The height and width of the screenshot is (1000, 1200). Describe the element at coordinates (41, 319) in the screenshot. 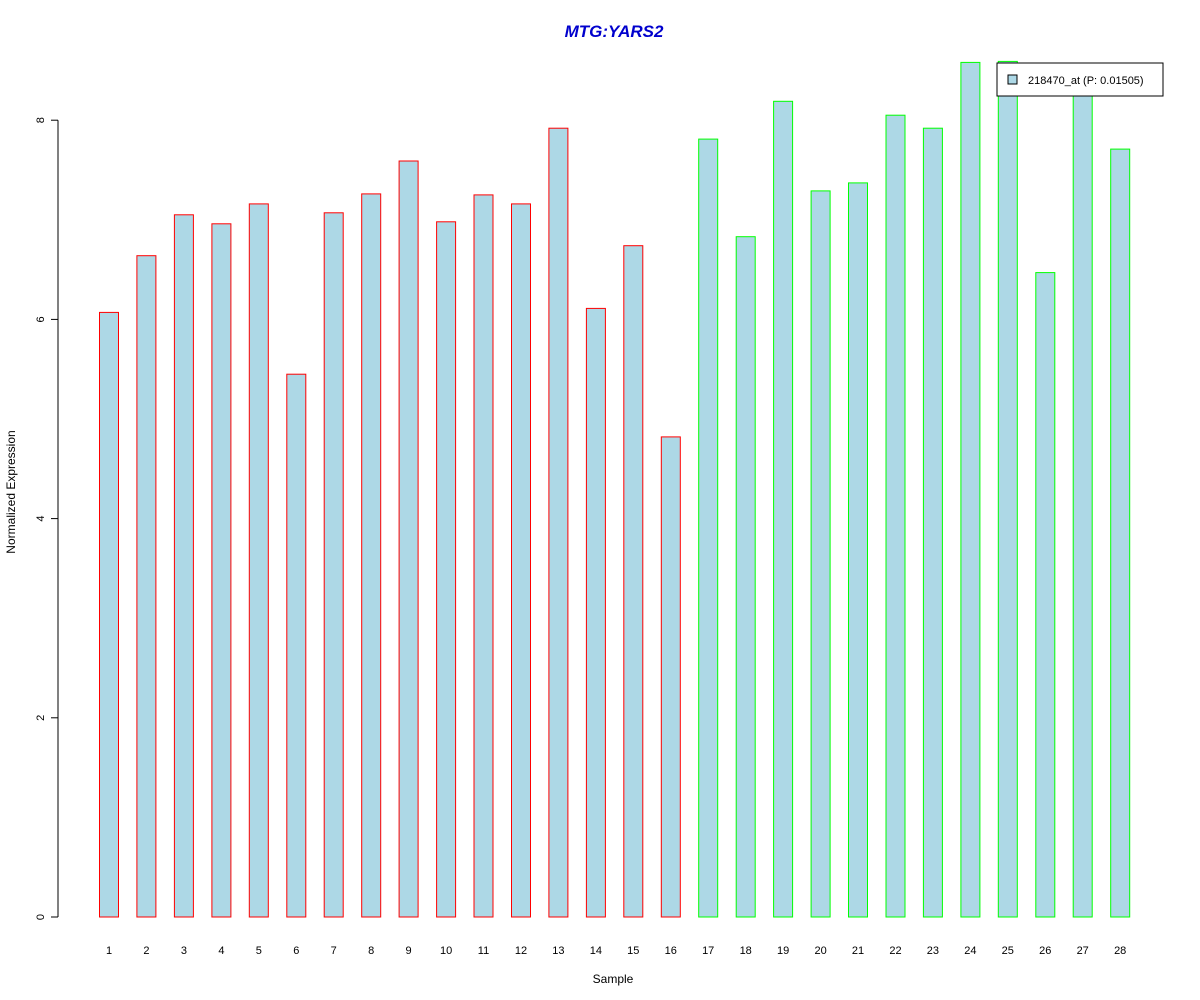

I see `y-tick-label: 6` at that location.